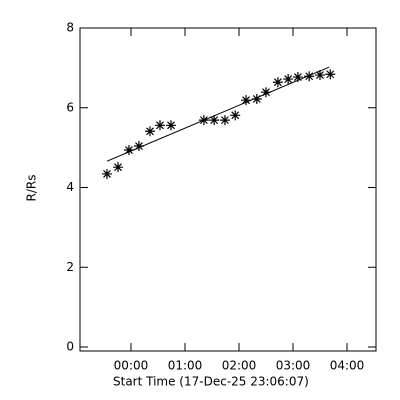  What do you see at coordinates (70, 187) in the screenshot?
I see `y-tick-label: 4` at bounding box center [70, 187].